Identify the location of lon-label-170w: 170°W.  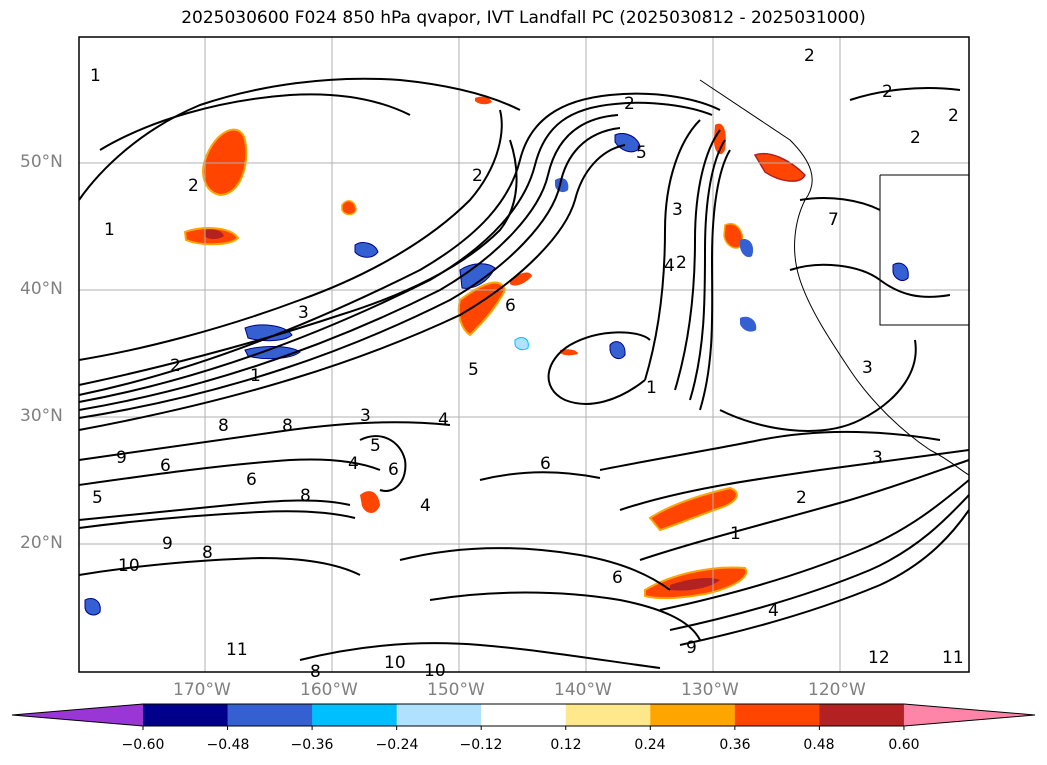
(202, 690).